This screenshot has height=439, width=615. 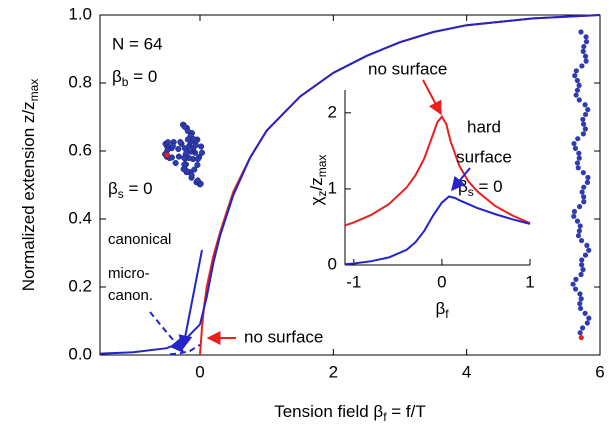 I want to click on inset-y-axis-title-part: max, so click(x=322, y=166).